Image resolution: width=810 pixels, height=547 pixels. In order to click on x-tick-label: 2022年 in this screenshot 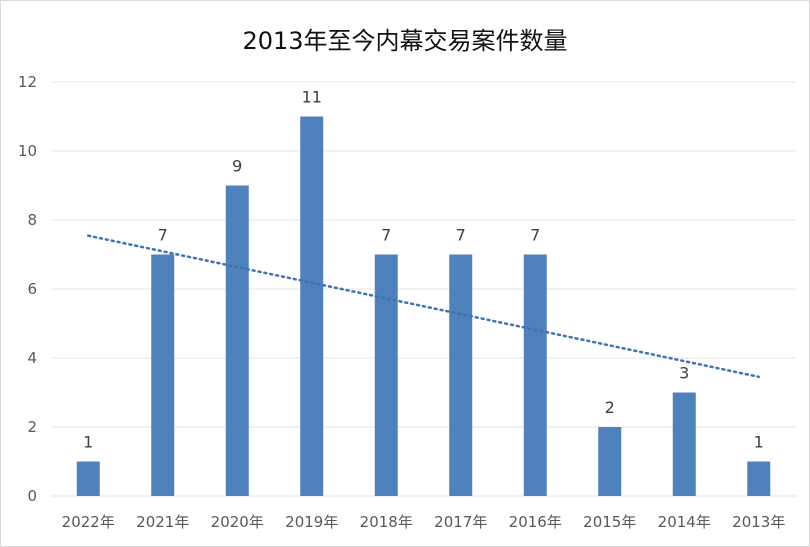, I will do `click(88, 522)`.